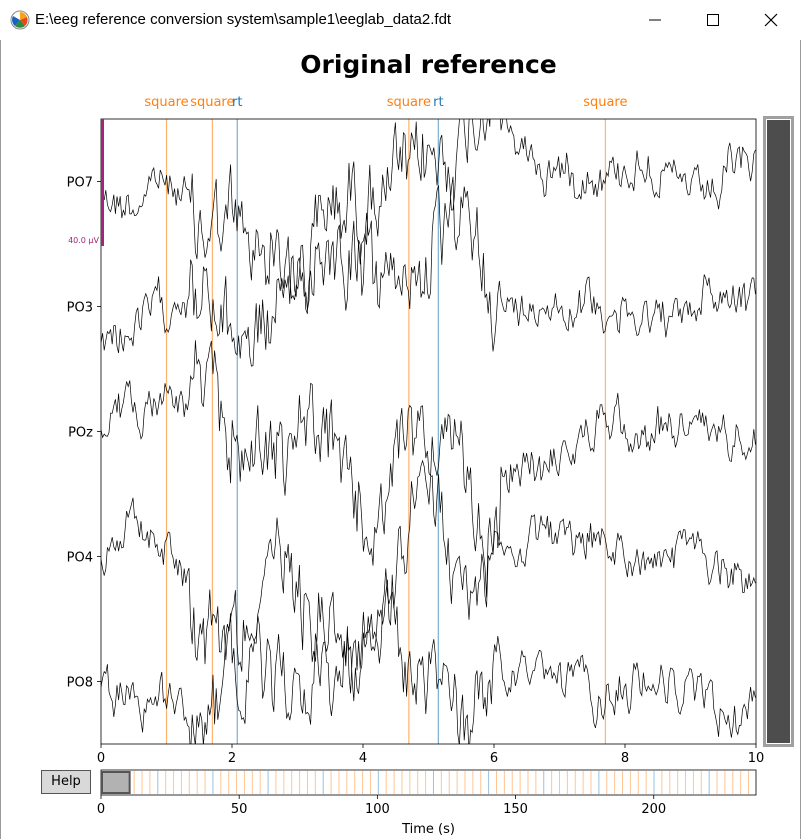 Image resolution: width=801 pixels, height=839 pixels. I want to click on scrollbar-thumb, so click(778, 431).